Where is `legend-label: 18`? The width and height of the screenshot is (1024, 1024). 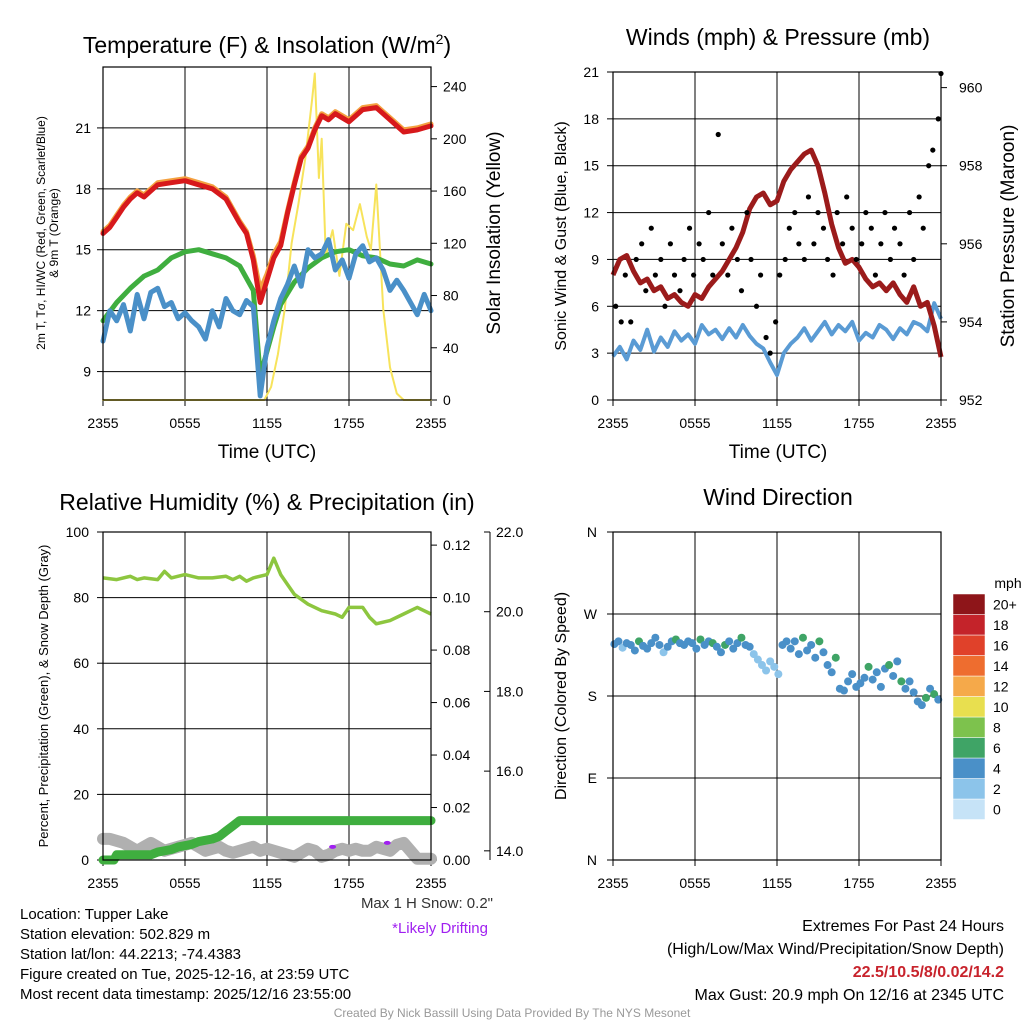
legend-label: 18 is located at coordinates (1001, 625).